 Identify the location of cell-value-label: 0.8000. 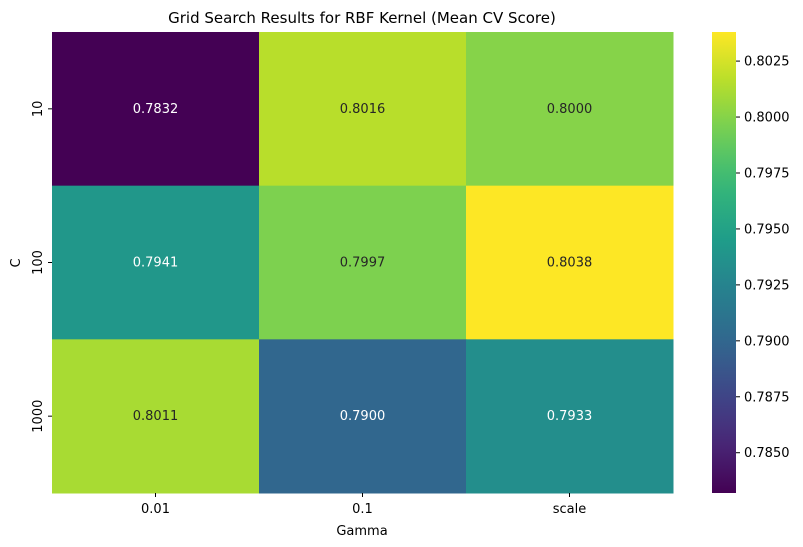
(570, 109).